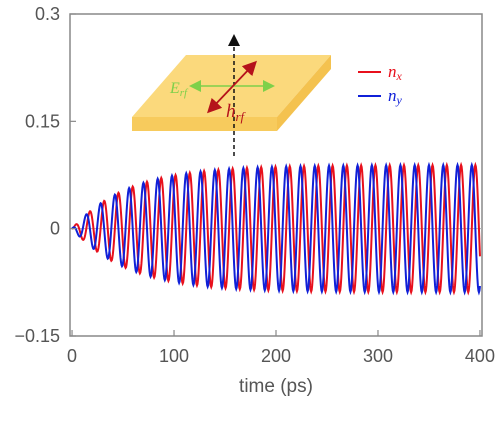  What do you see at coordinates (399, 76) in the screenshot?
I see `legend-label-nx-sub: x` at bounding box center [399, 76].